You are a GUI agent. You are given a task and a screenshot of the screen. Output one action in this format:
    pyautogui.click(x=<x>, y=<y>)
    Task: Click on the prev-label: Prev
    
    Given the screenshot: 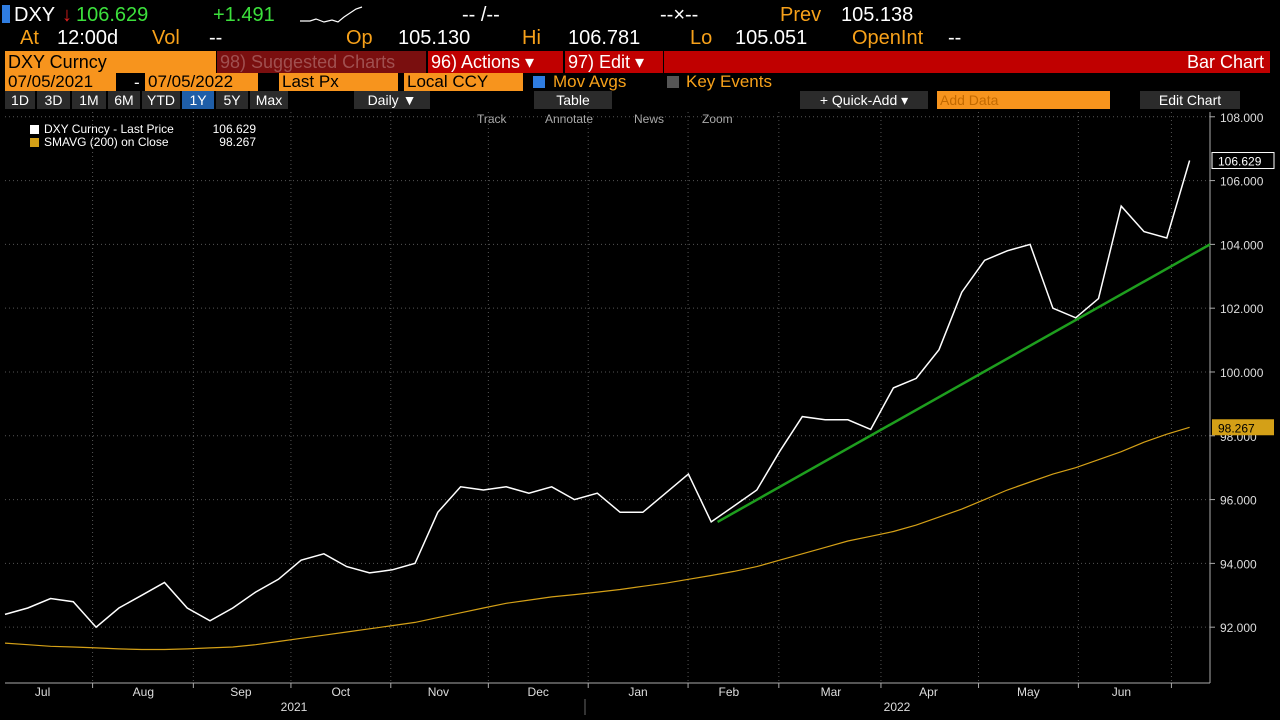 What is the action you would take?
    pyautogui.click(x=801, y=15)
    